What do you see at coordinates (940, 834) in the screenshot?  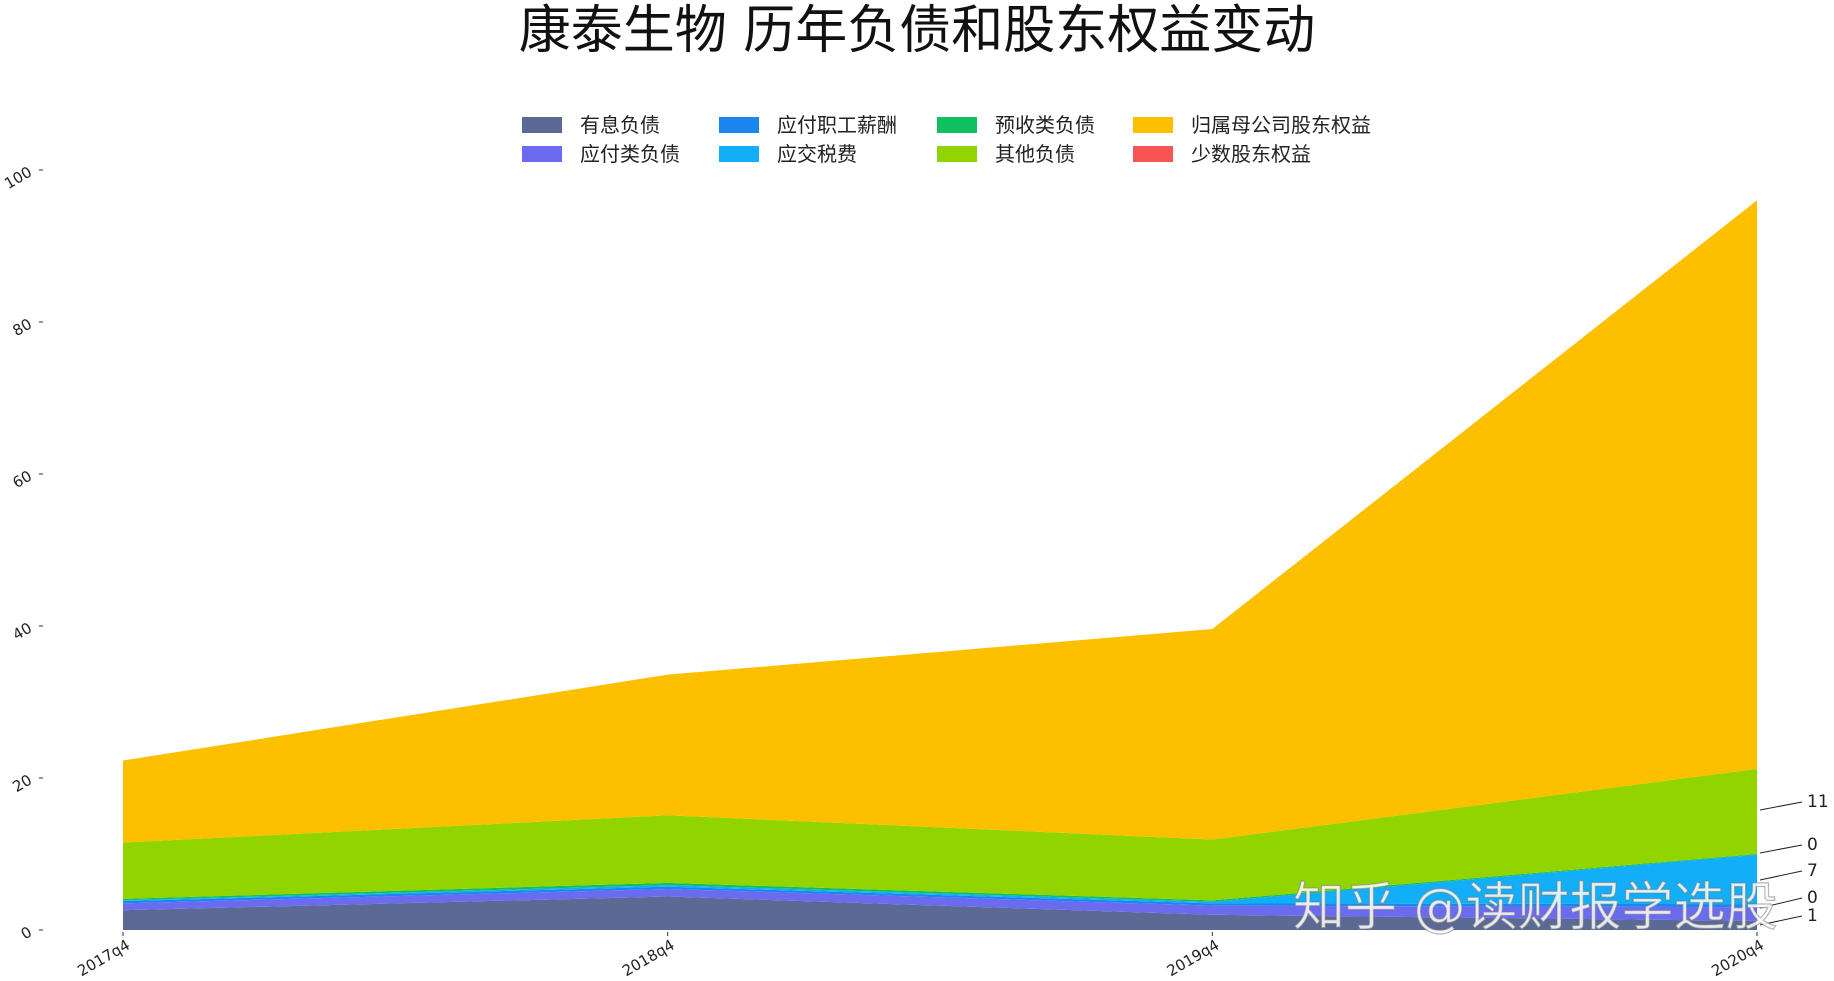 I see `area-其他负债` at bounding box center [940, 834].